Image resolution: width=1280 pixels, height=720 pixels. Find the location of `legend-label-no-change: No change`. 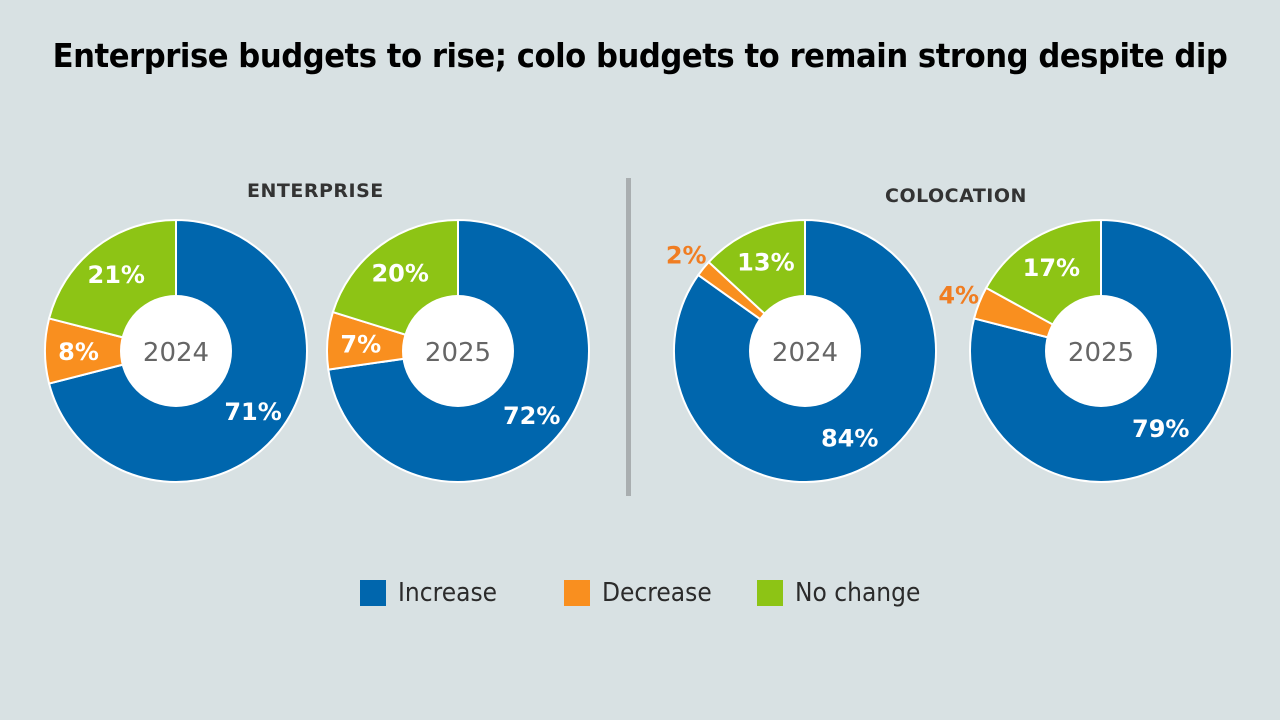

legend-label-no-change: No change is located at coordinates (858, 593).